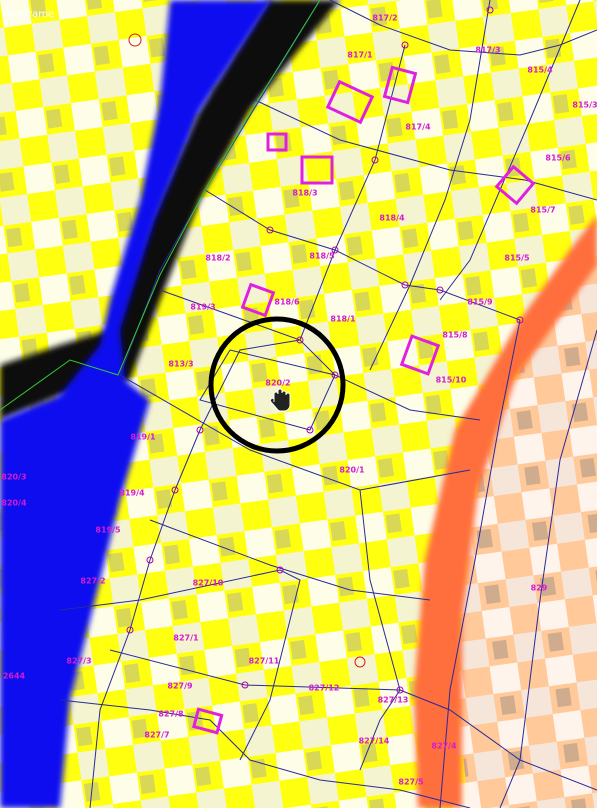  I want to click on parcel-label: 815/3, so click(584, 105).